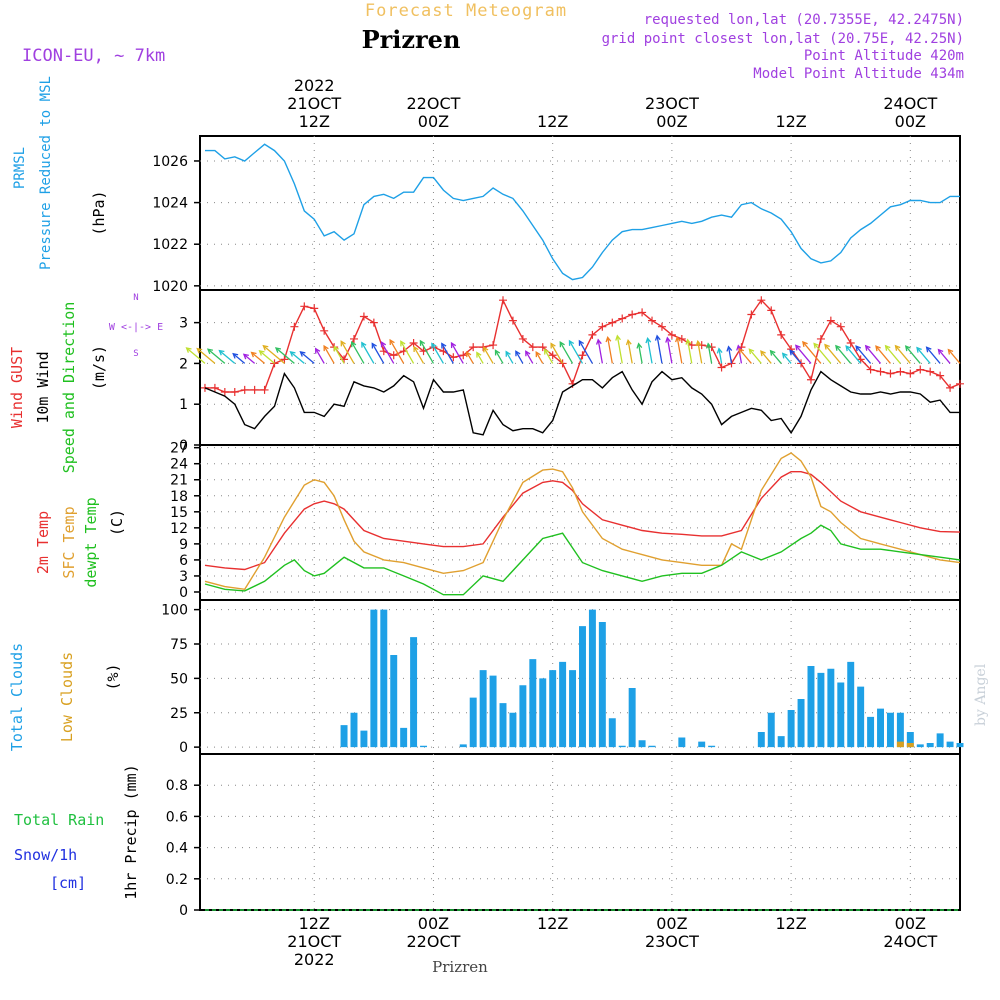 Image resolution: width=1000 pixels, height=1000 pixels. Describe the element at coordinates (177, 849) in the screenshot. I see `y-tick-label: 0.4` at that location.